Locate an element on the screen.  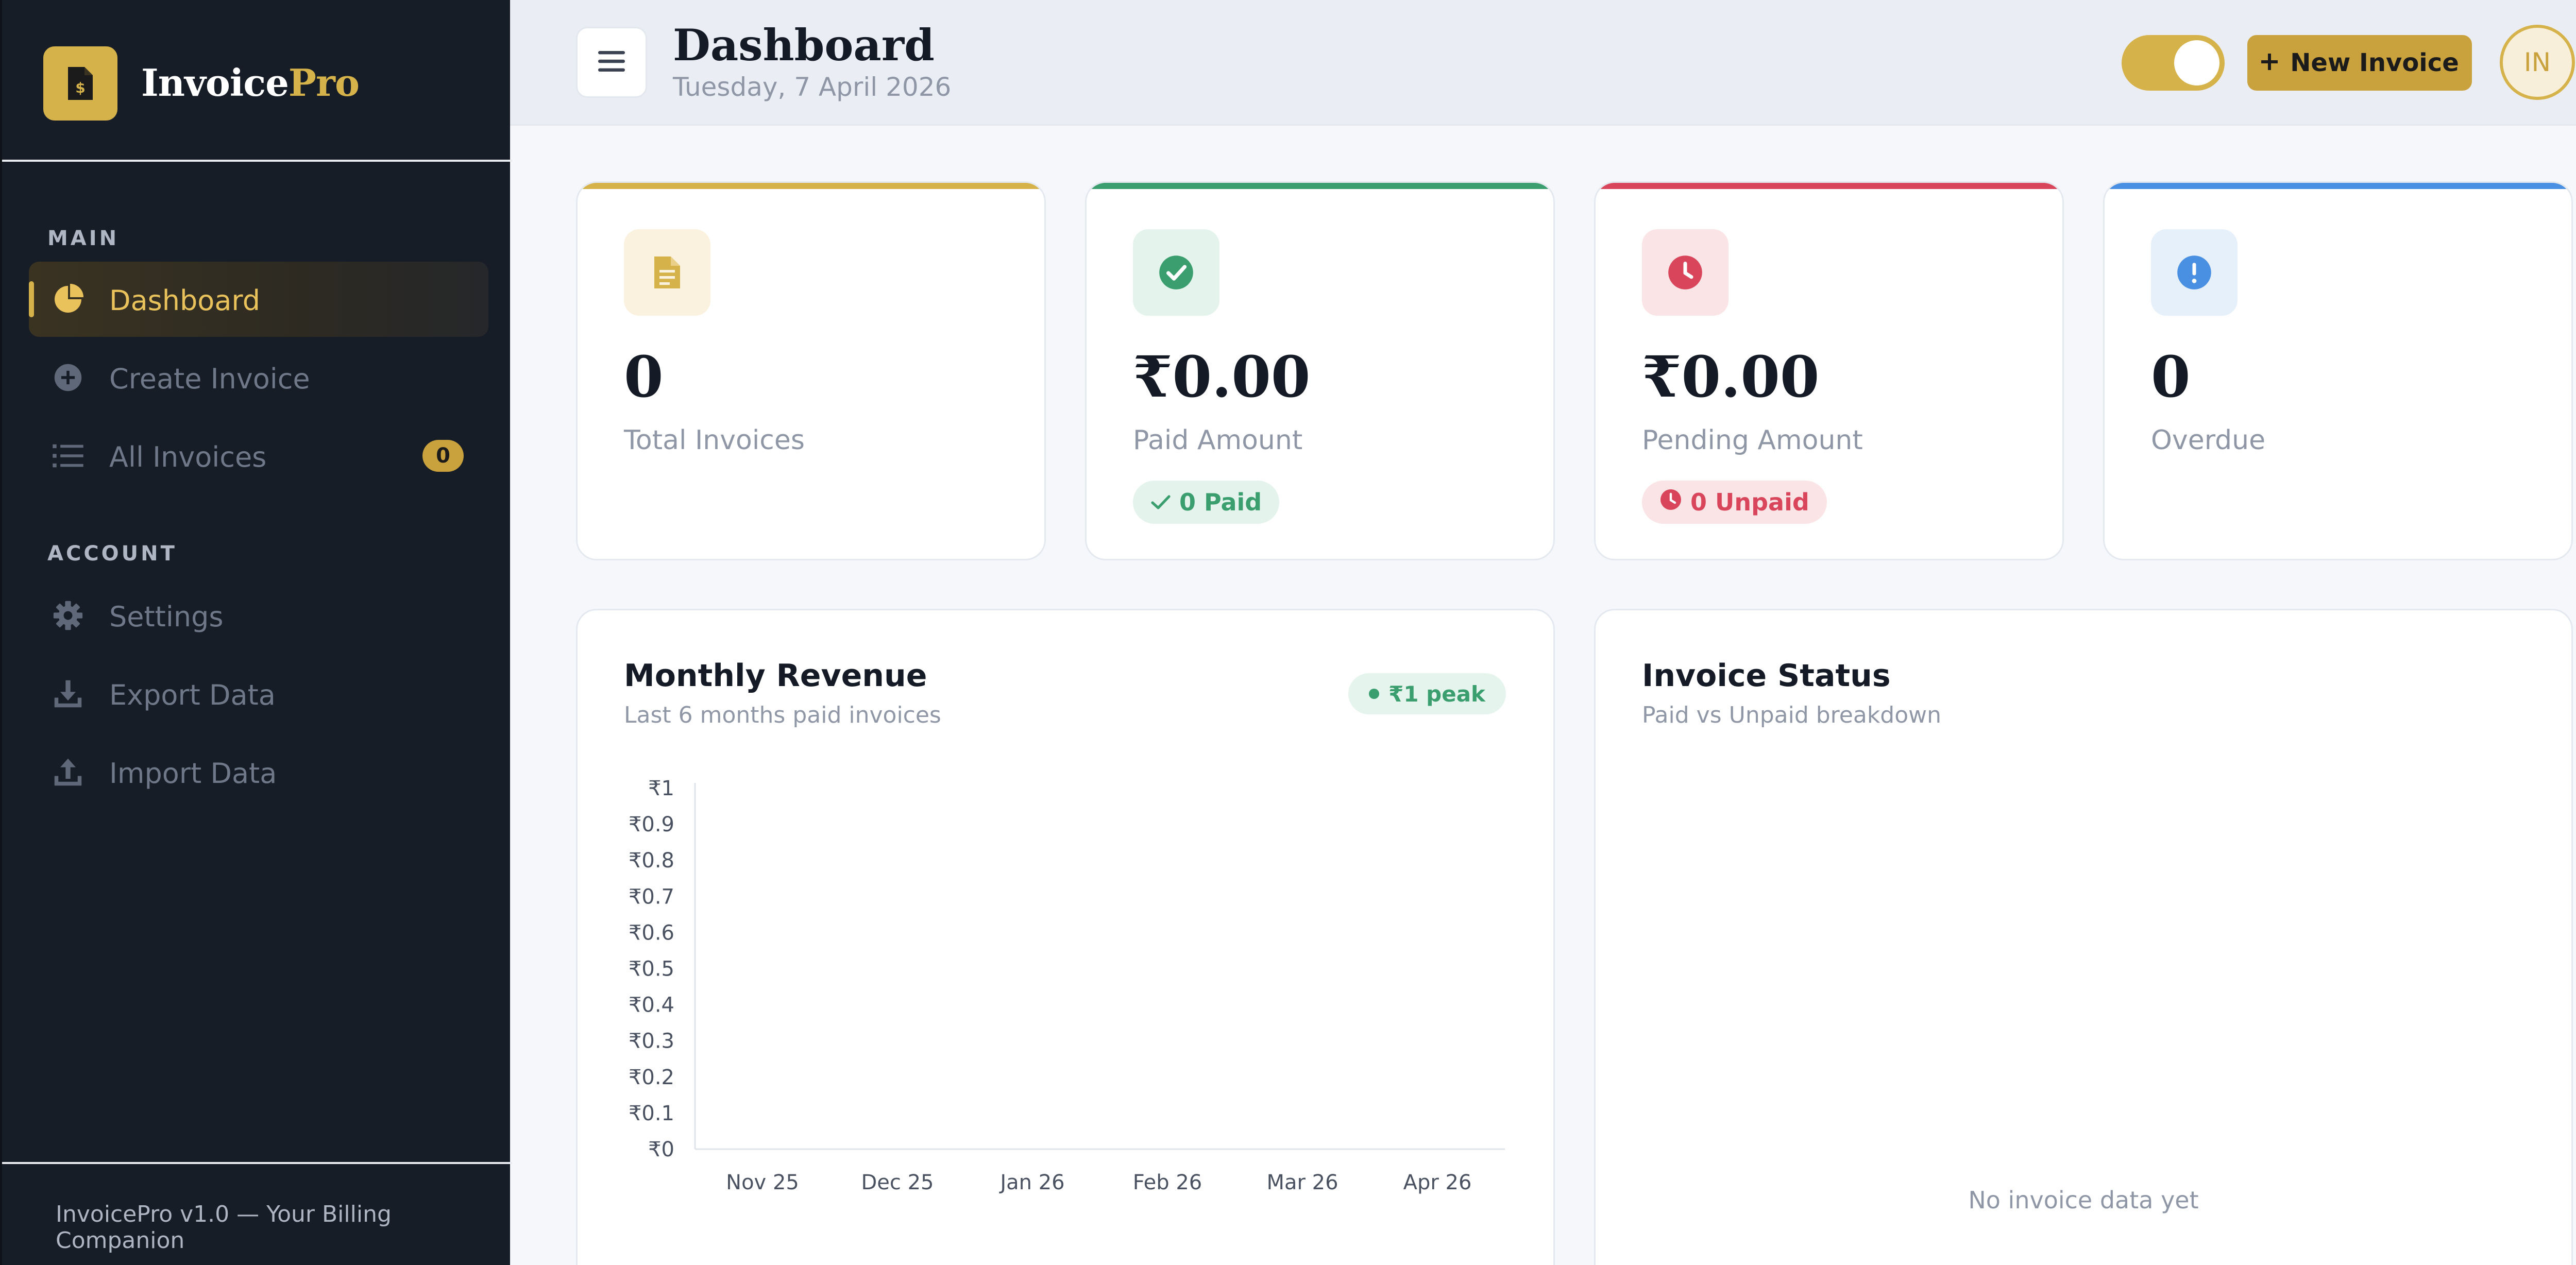
y-tick-label: ₹0.8 is located at coordinates (652, 861).